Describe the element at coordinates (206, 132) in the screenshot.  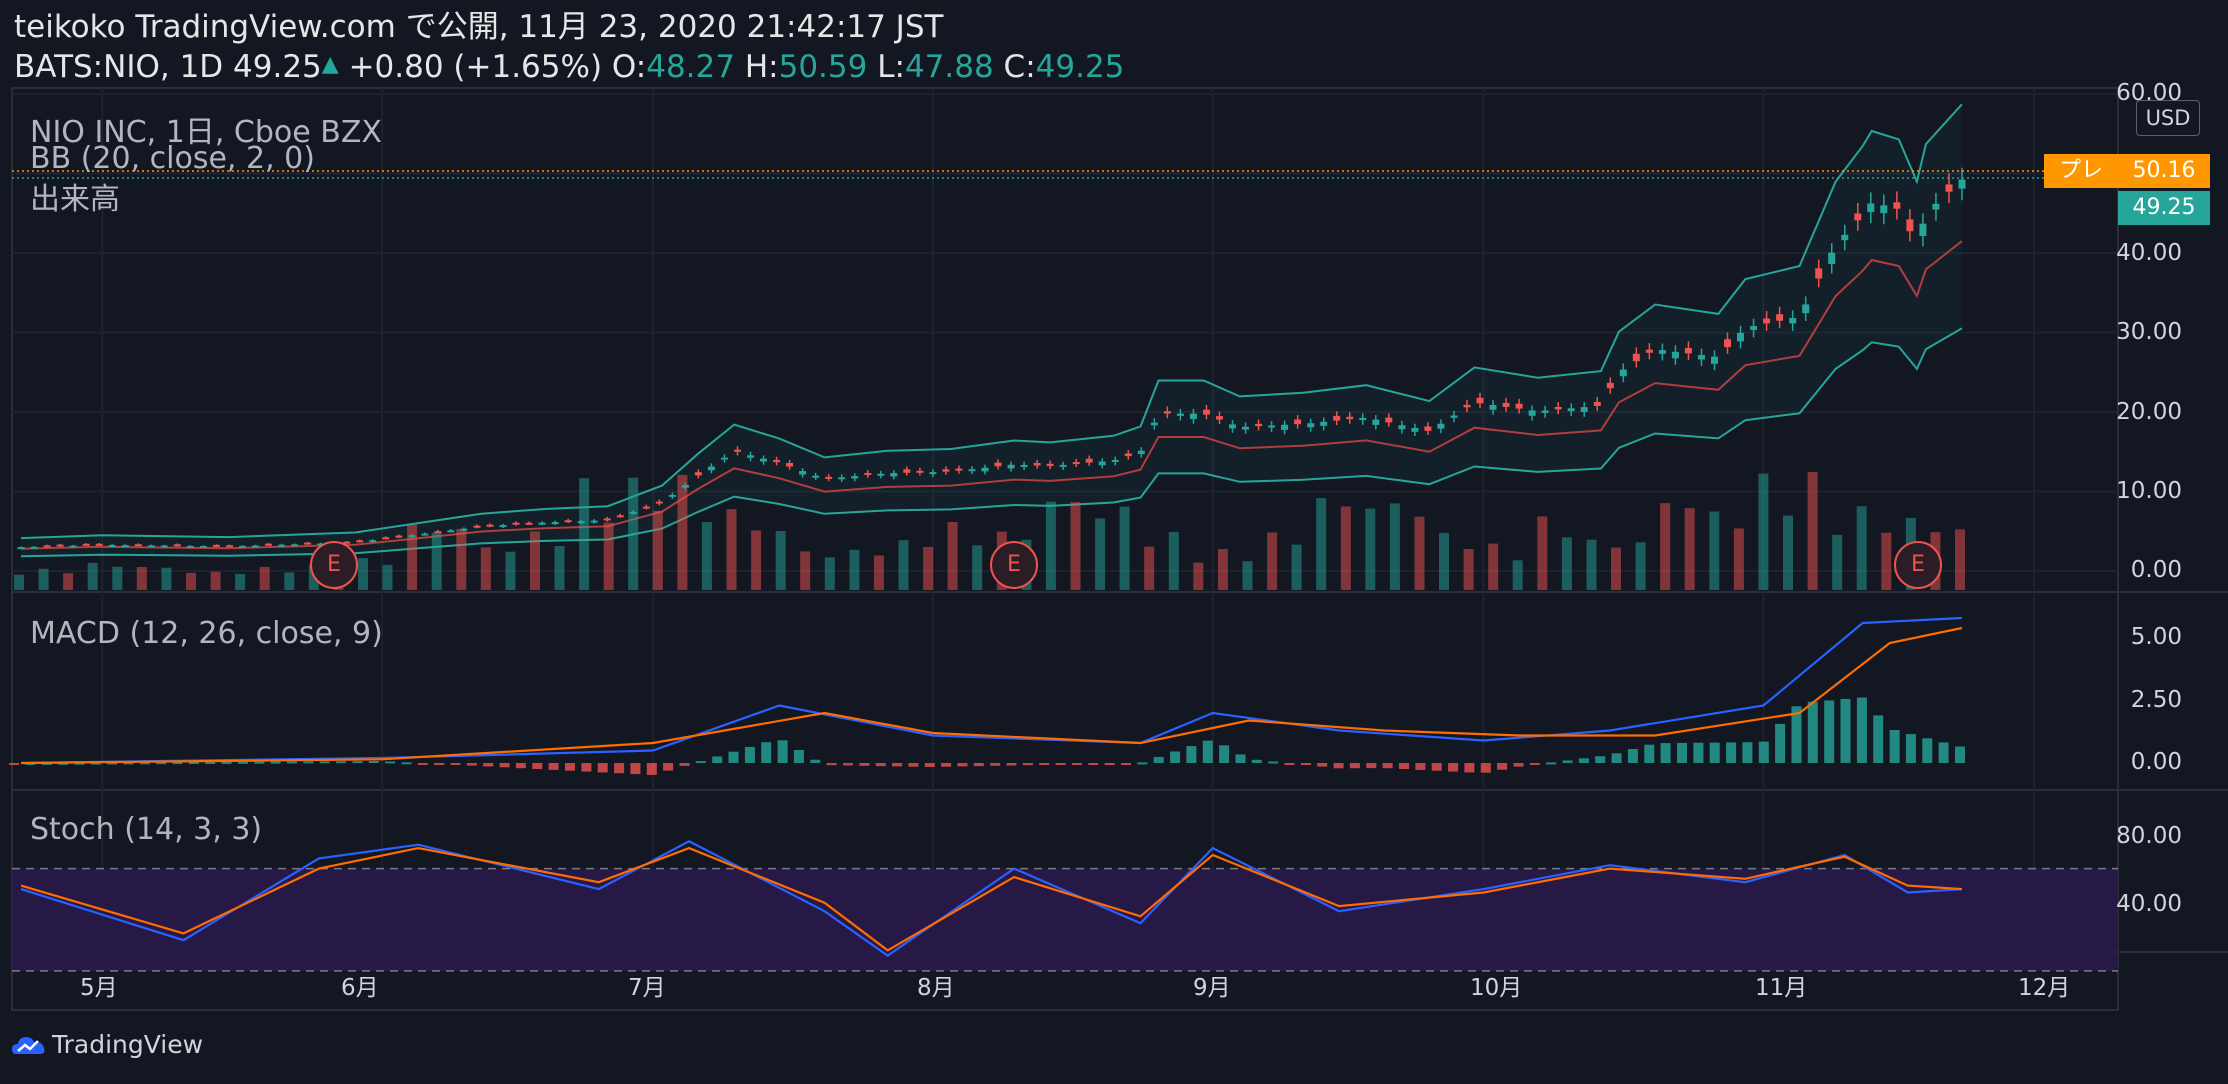
I see `instrument-legend: NIO INC, 1日, Cboe BZX` at that location.